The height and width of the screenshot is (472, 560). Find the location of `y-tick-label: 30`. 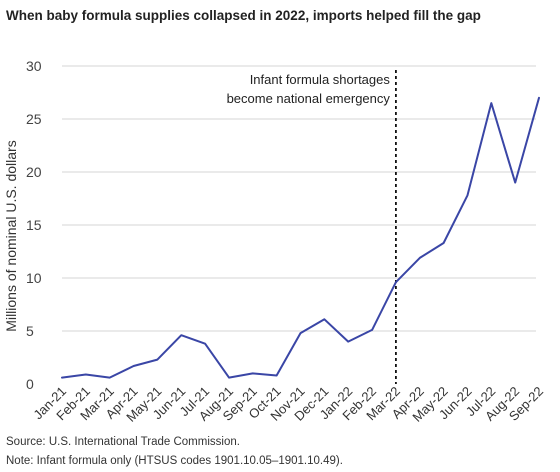

y-tick-label: 30 is located at coordinates (34, 66).